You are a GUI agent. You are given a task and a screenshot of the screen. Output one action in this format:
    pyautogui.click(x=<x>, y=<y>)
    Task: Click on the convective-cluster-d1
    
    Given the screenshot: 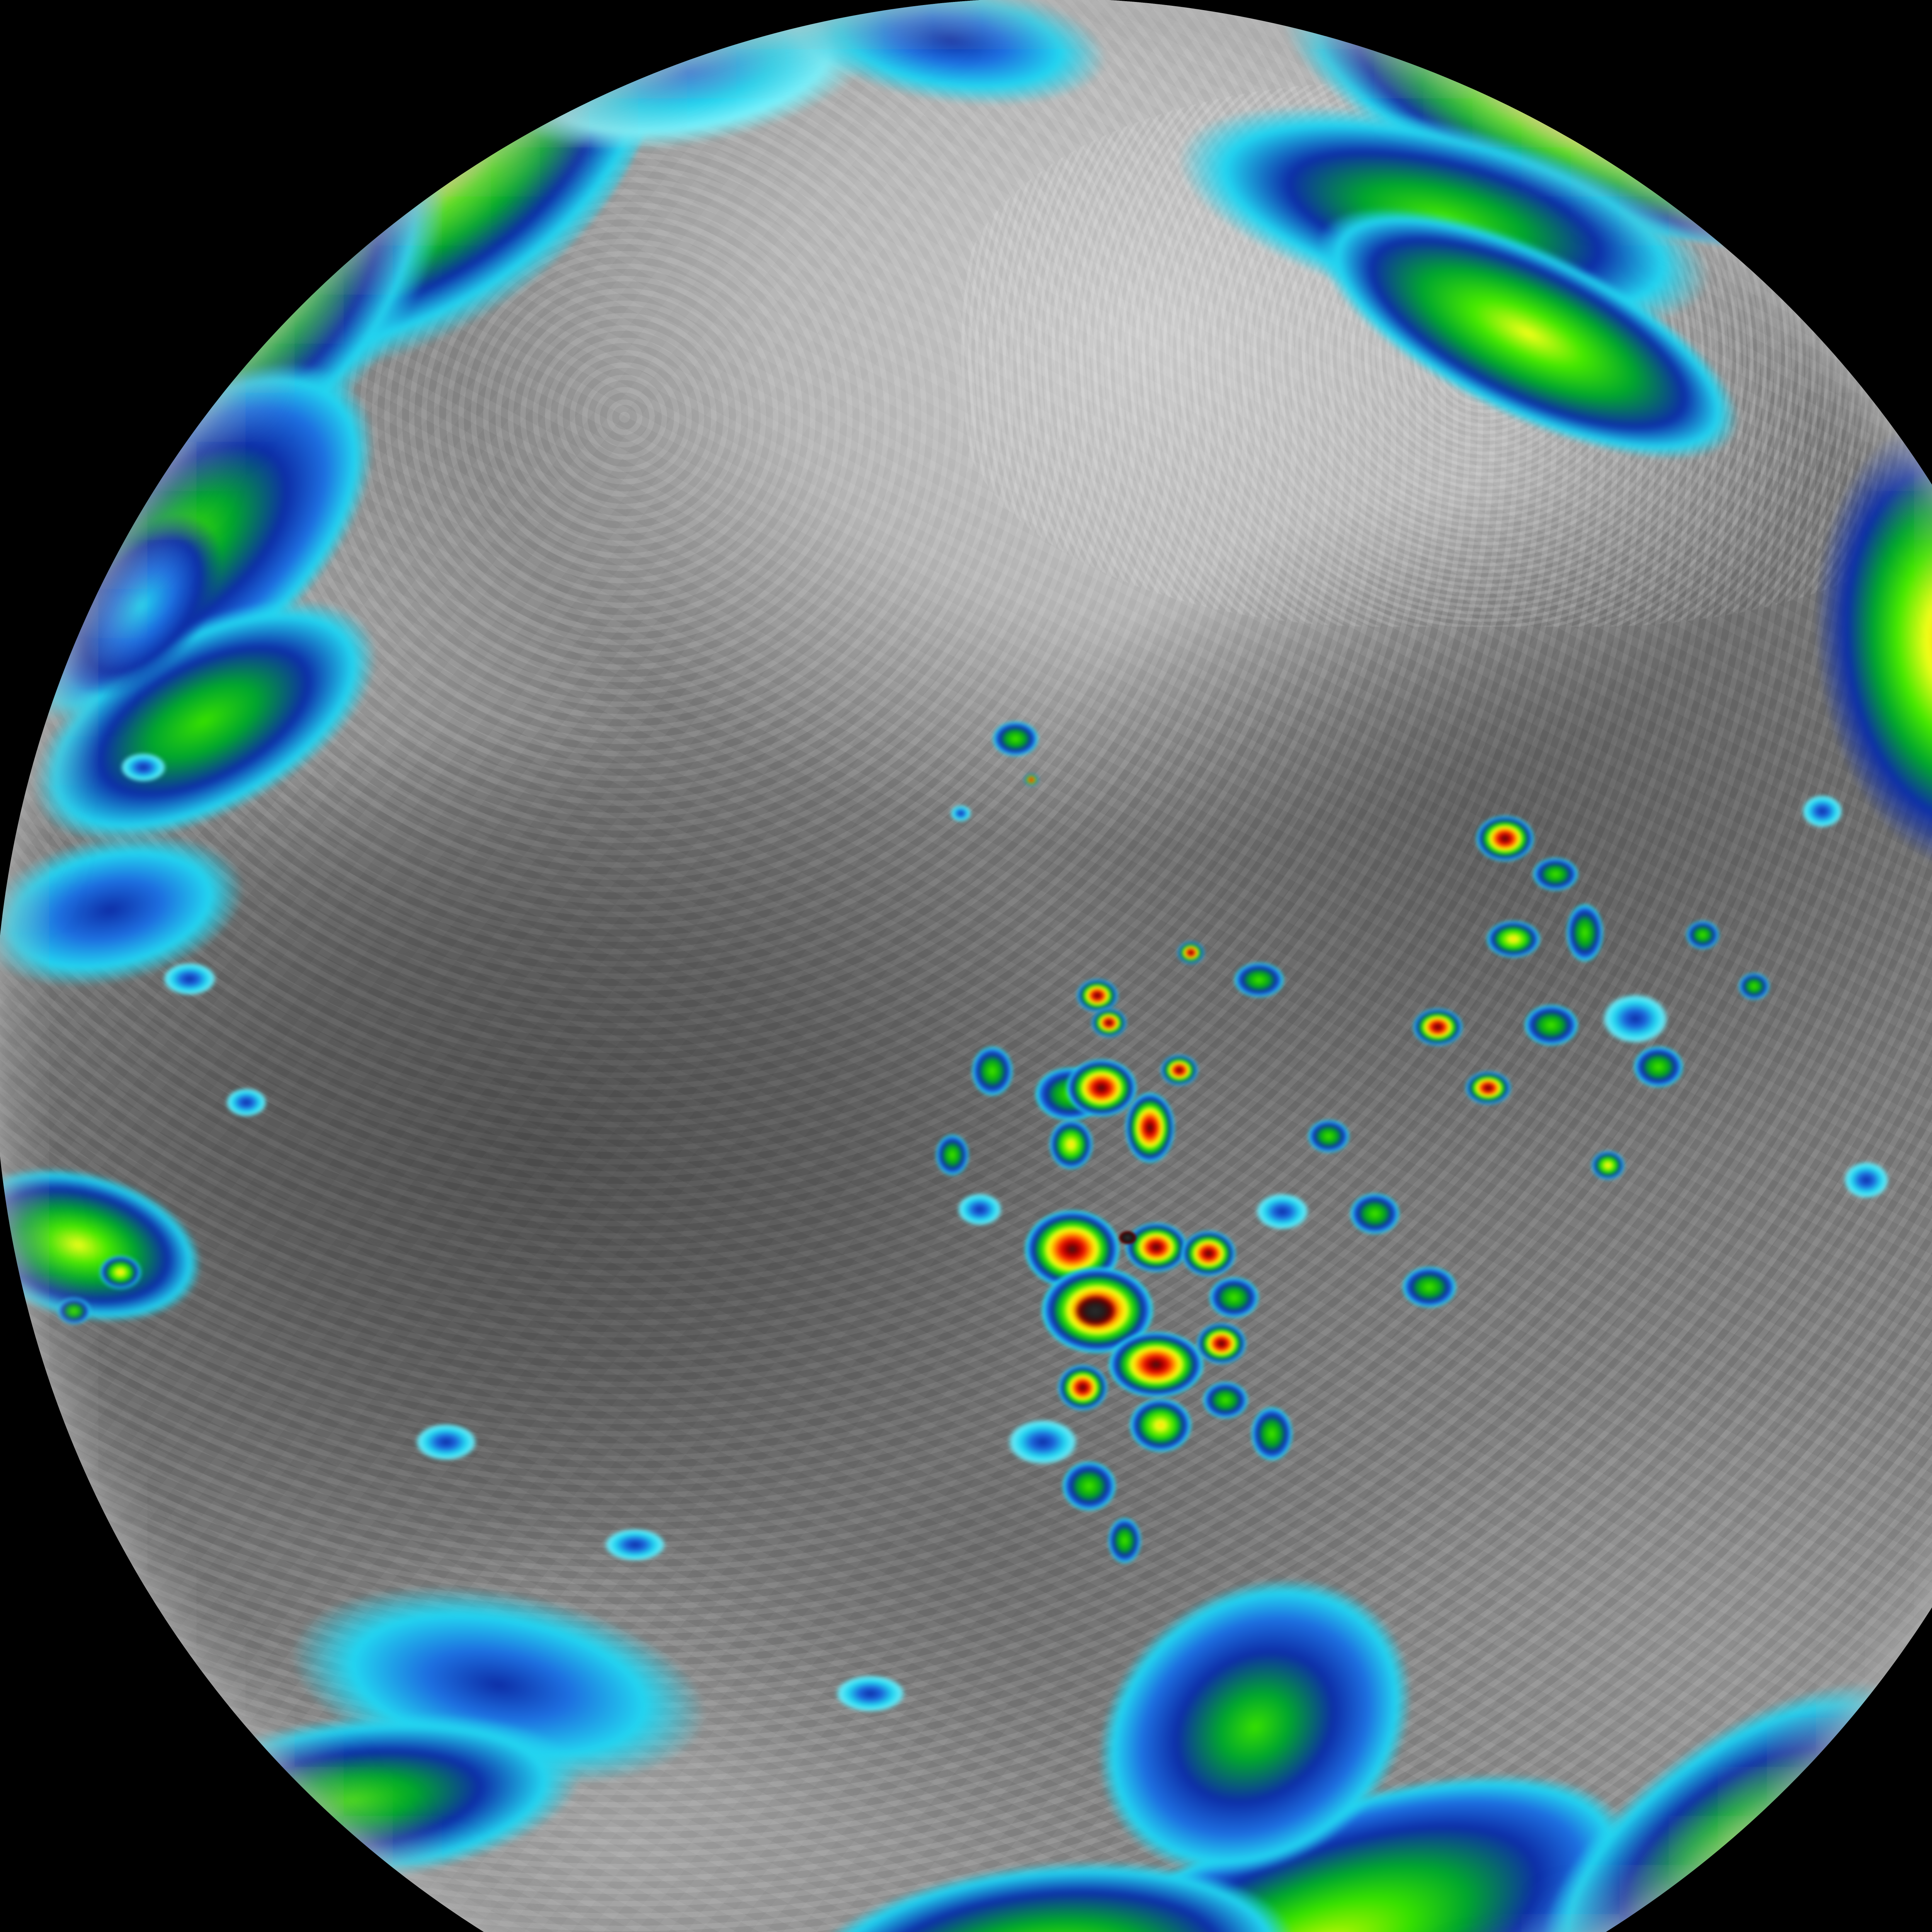 What is the action you would take?
    pyautogui.click(x=992, y=1071)
    